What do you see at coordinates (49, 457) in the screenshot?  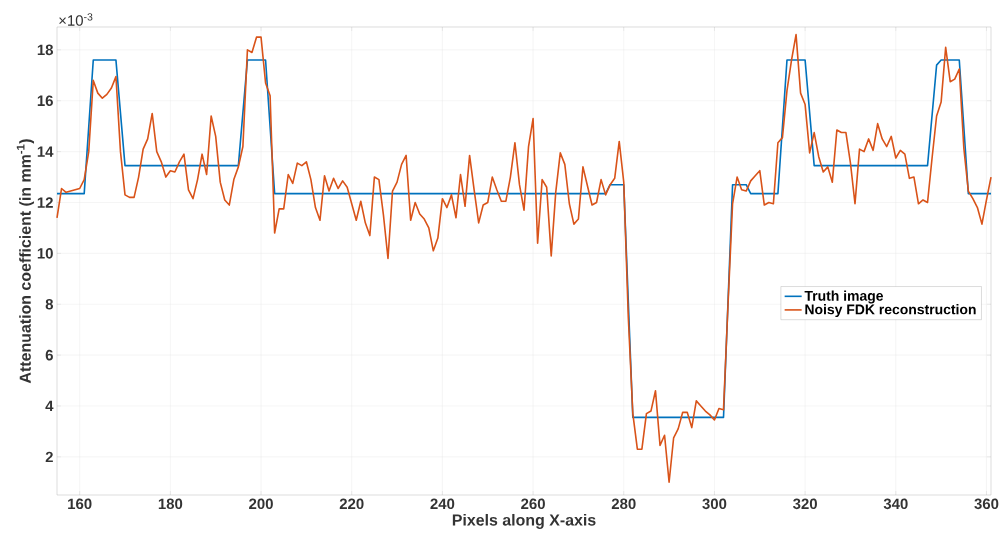 I see `y-tick-label: 2` at bounding box center [49, 457].